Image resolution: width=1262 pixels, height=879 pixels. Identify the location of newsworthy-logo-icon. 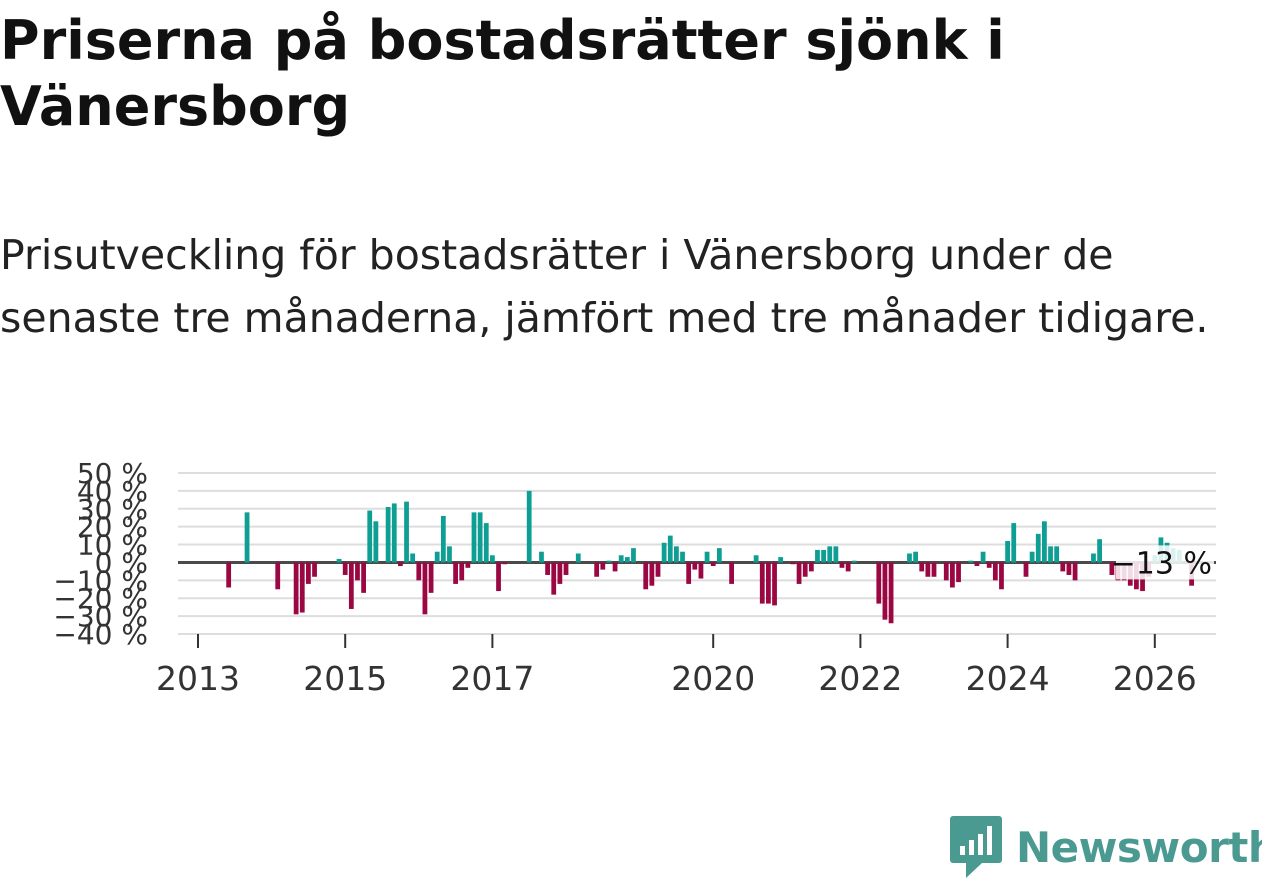
(976, 847).